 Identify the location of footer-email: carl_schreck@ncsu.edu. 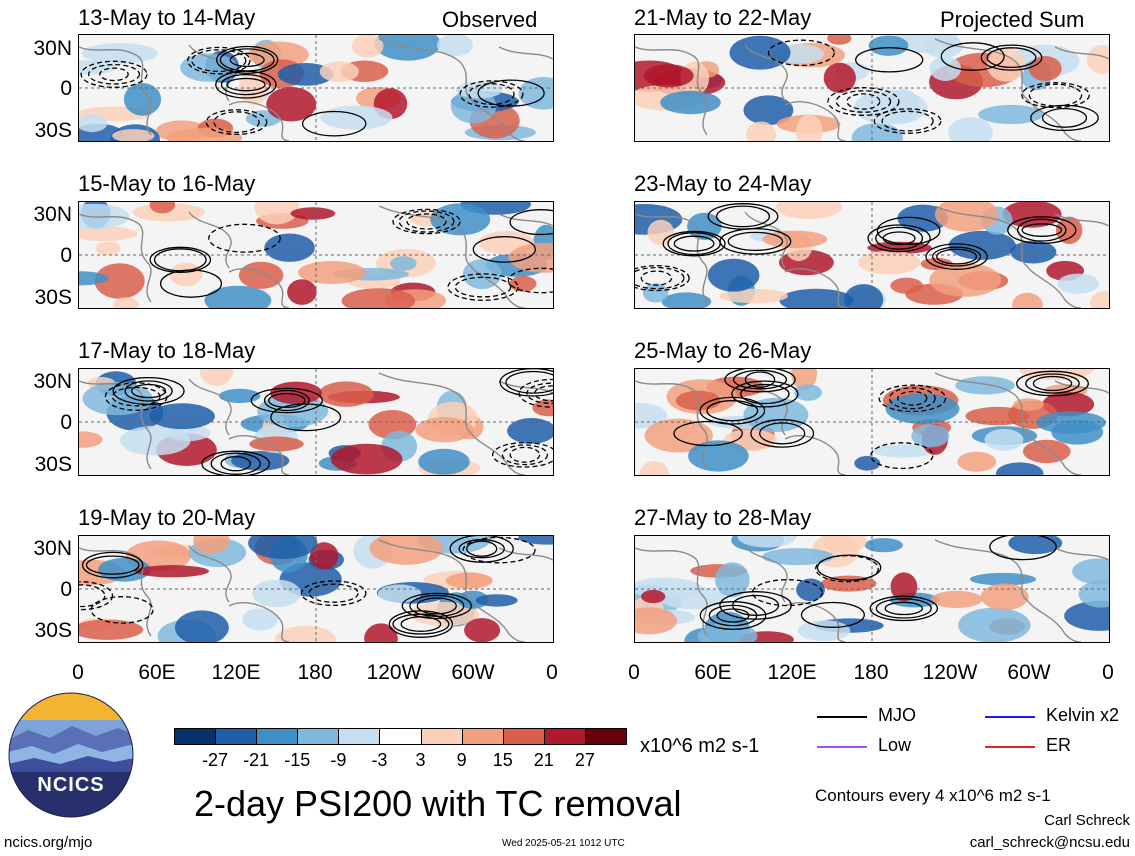
(1049, 842).